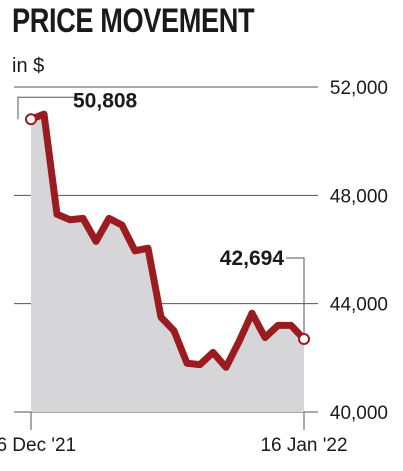 Image resolution: width=403 pixels, height=471 pixels. Describe the element at coordinates (303, 445) in the screenshot. I see `x-tick-label: 16 Jan '22` at that location.